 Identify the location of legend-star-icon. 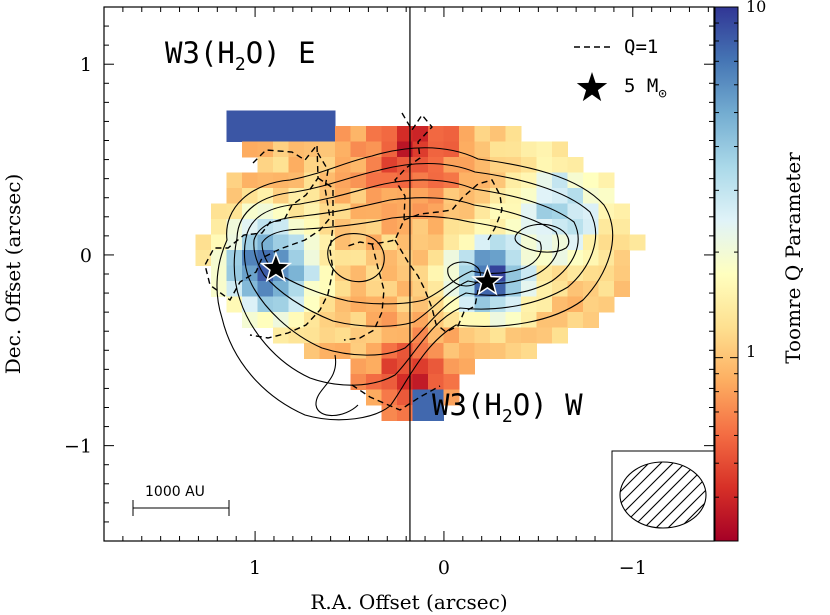
(592, 87).